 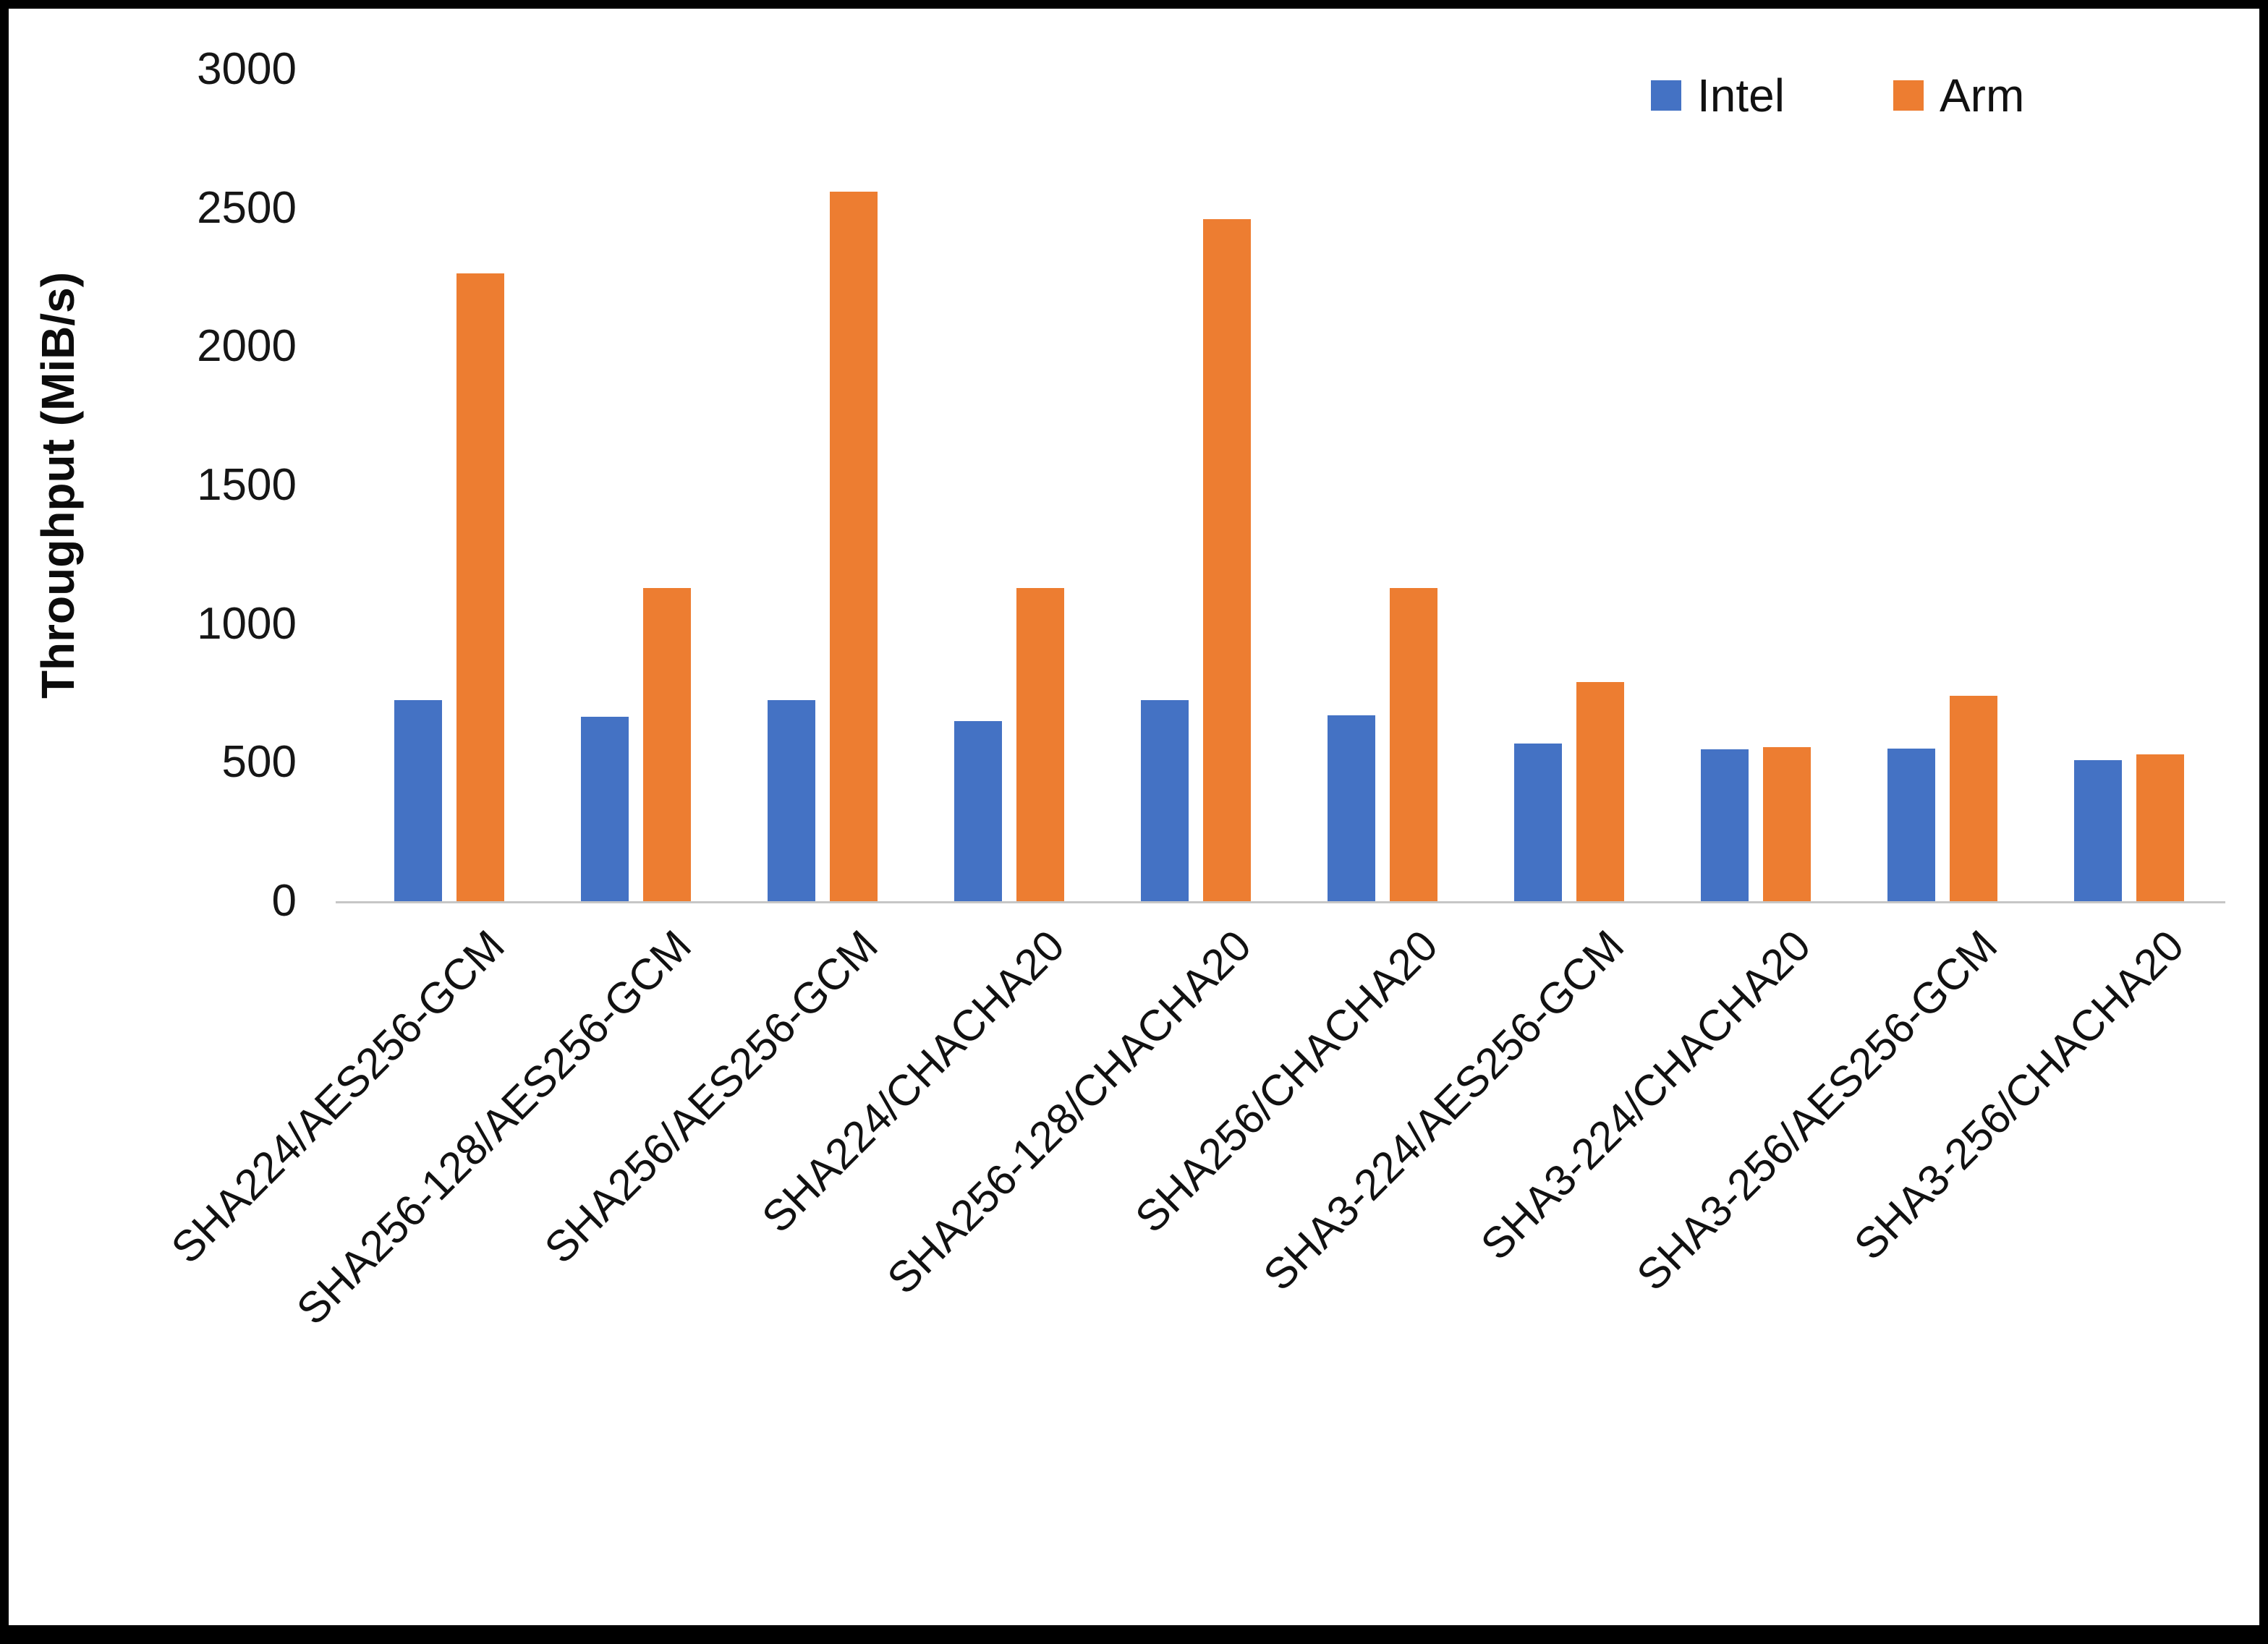 What do you see at coordinates (337, 1097) in the screenshot?
I see `x-axis-category-text: SHA224/AES256-GCM` at bounding box center [337, 1097].